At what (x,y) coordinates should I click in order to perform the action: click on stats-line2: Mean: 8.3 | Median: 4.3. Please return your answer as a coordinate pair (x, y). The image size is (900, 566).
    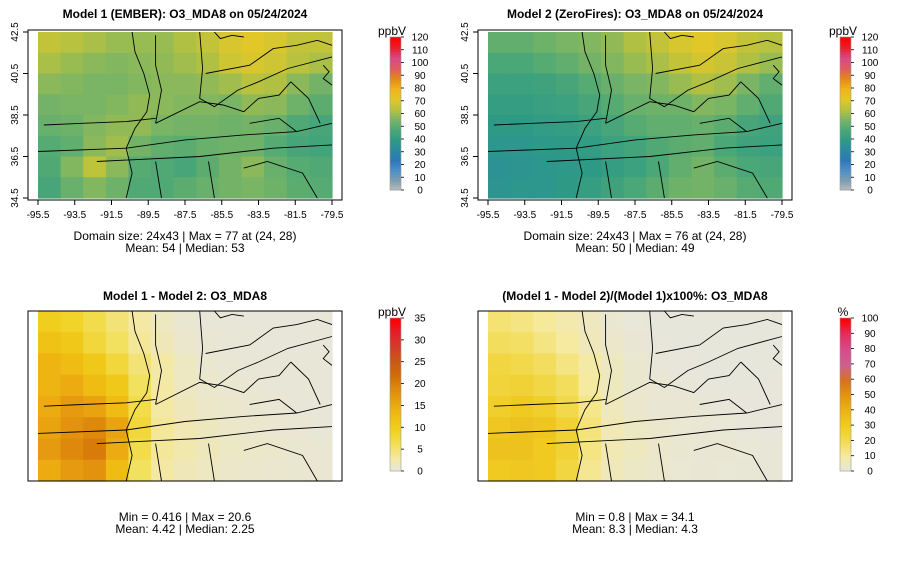
    Looking at the image, I should click on (635, 529).